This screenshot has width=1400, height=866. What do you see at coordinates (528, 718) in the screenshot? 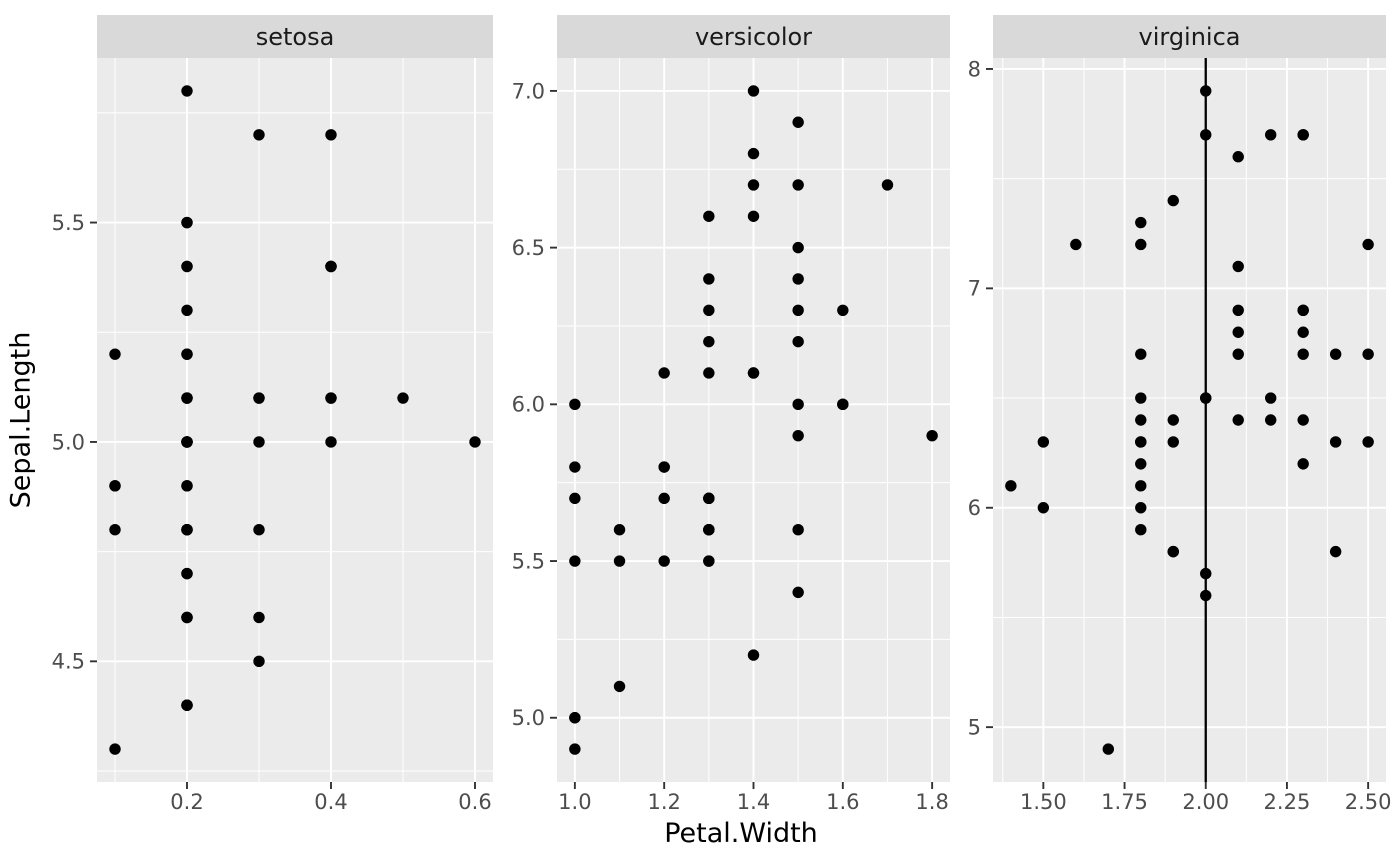
I see `y-tick-label: 5.0` at bounding box center [528, 718].